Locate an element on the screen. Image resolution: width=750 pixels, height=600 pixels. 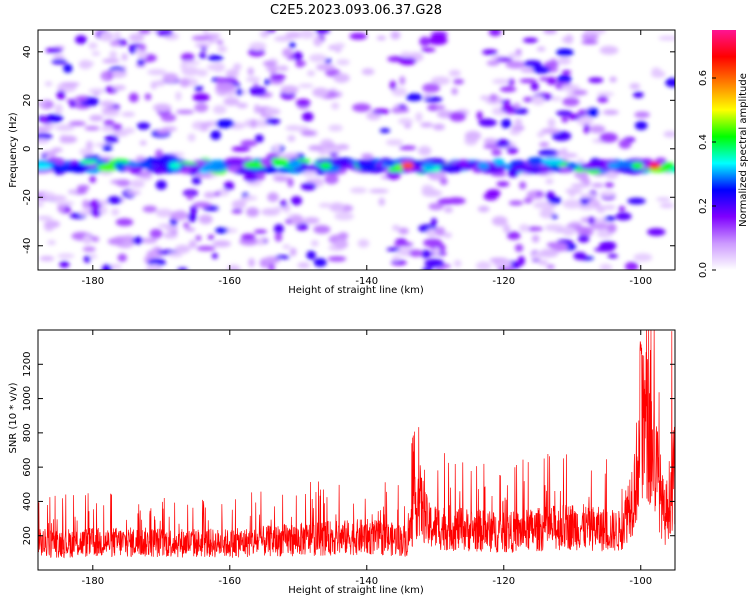
spectrogram-x-axis-label: Height of straight line (km) is located at coordinates (356, 290).